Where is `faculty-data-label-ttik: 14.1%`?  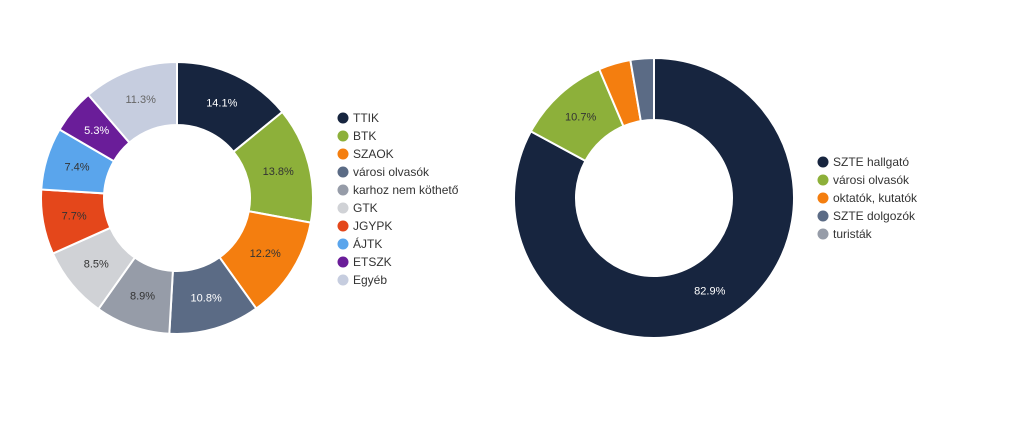
faculty-data-label-ttik: 14.1% is located at coordinates (221, 104).